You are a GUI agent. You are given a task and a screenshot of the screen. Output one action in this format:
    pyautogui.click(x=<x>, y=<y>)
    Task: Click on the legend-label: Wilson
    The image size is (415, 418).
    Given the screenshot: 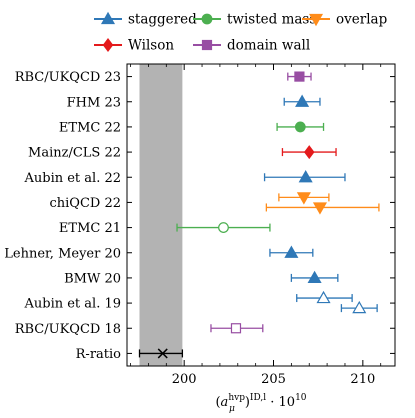 What is the action you would take?
    pyautogui.click(x=151, y=46)
    